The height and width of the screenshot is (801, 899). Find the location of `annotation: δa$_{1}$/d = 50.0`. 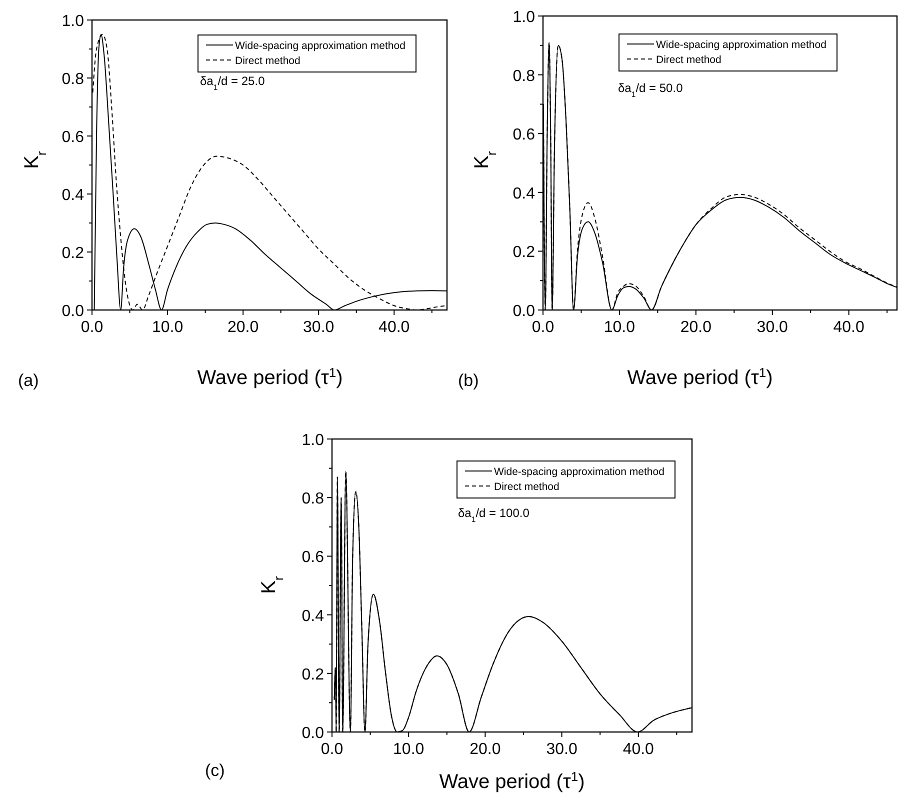

annotation: δa$_{1}$/d = 50.0 is located at coordinates (651, 89).